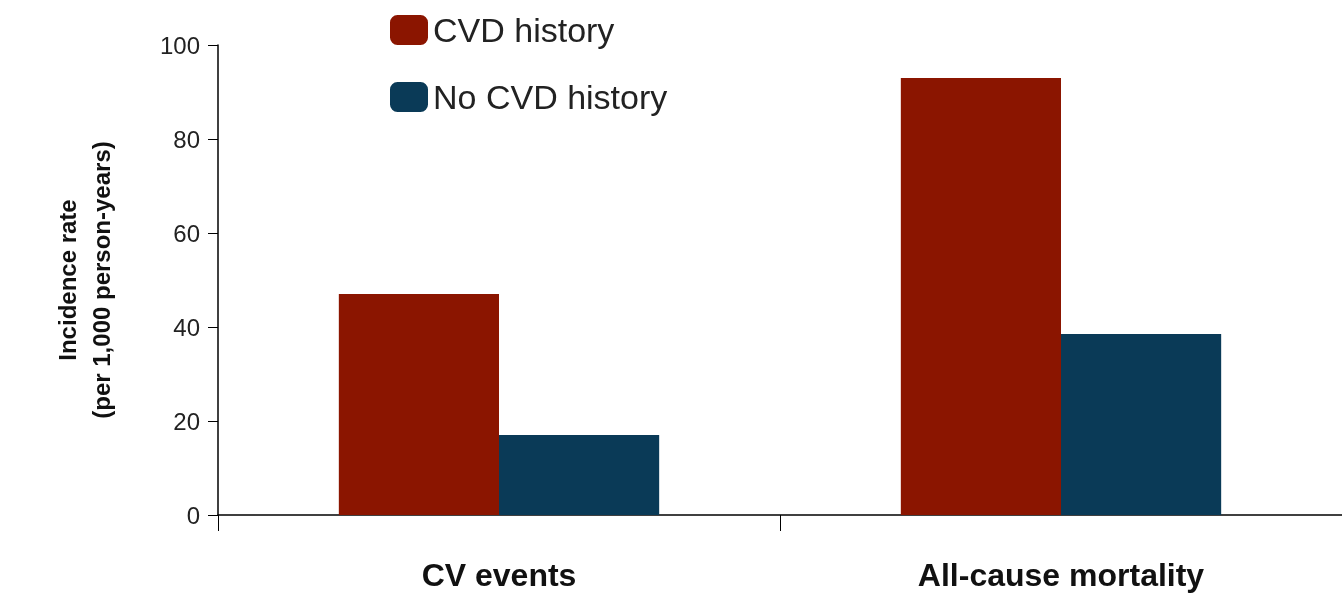 This screenshot has width=1342, height=598. What do you see at coordinates (186, 327) in the screenshot?
I see `y-tick-label: 40` at bounding box center [186, 327].